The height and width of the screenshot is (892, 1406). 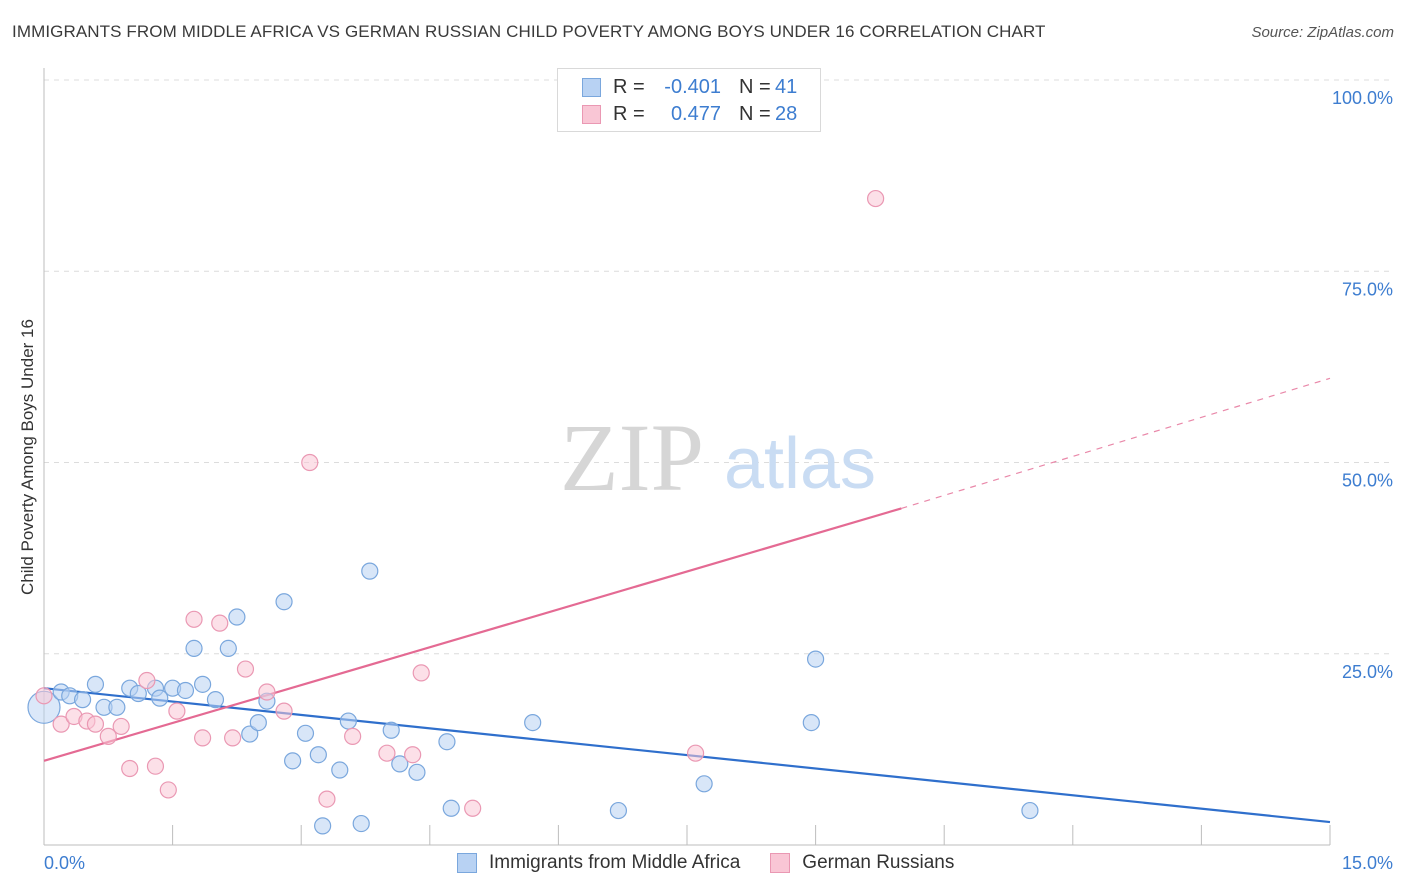 What do you see at coordinates (1116, 443) in the screenshot?
I see `trend-line-german-russians-extension` at bounding box center [1116, 443].